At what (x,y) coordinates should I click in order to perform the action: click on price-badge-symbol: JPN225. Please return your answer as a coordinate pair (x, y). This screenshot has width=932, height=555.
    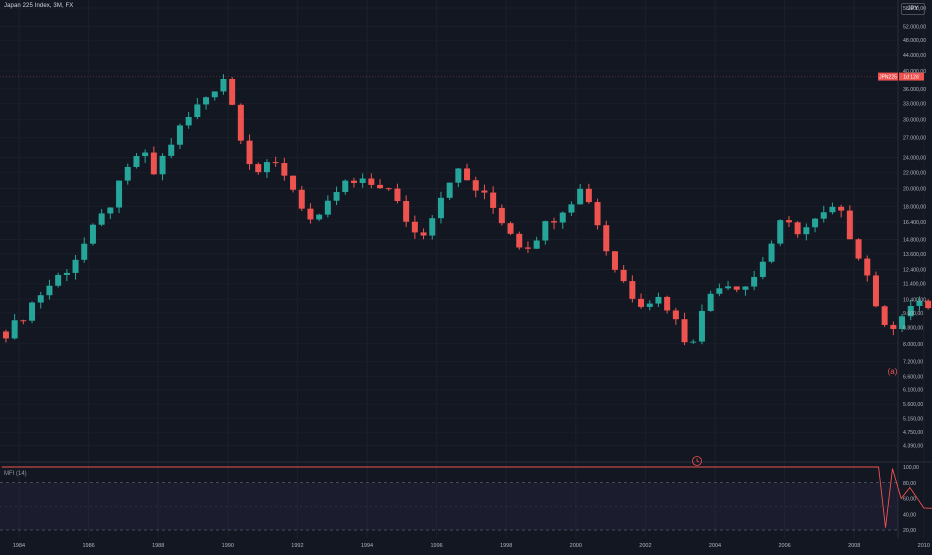
    Looking at the image, I should click on (888, 78).